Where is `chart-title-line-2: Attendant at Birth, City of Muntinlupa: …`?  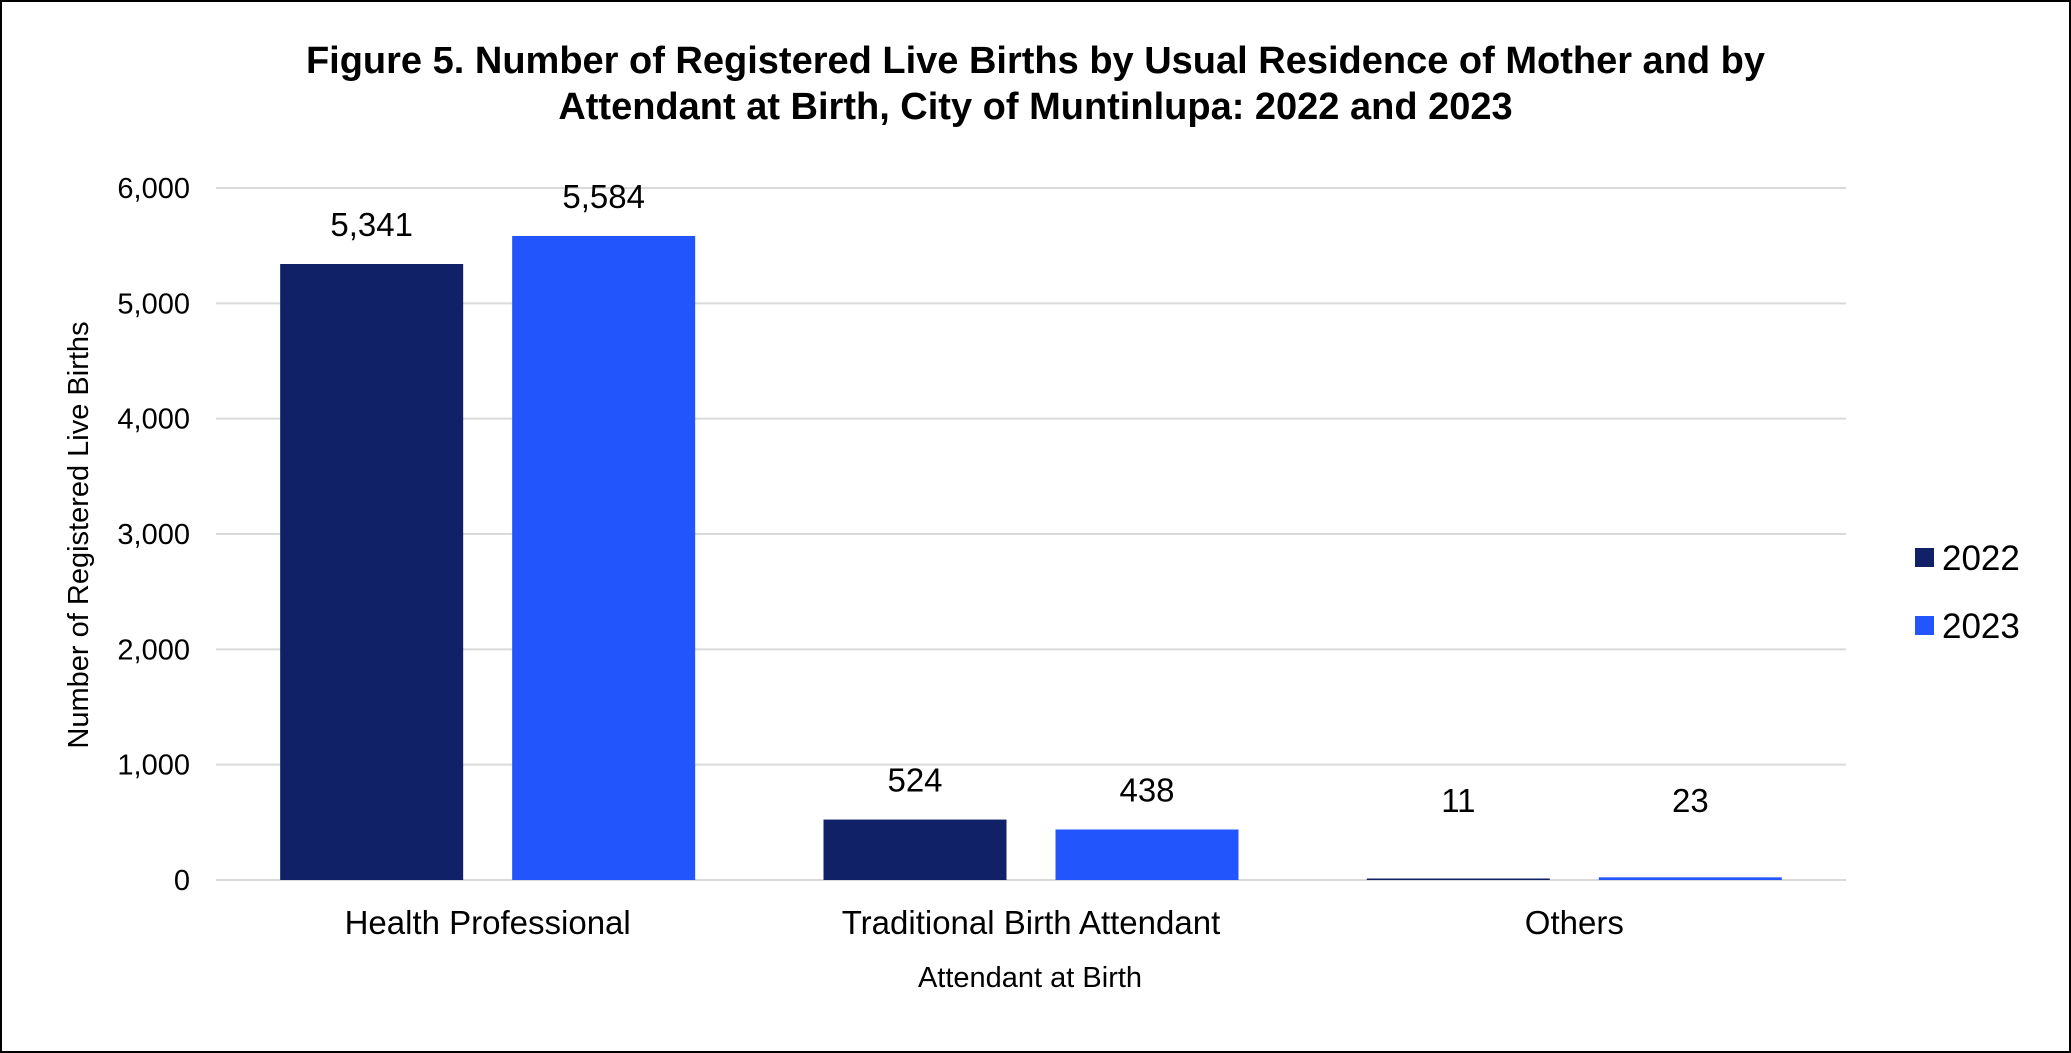 chart-title-line-2: Attendant at Birth, City of Muntinlupa: … is located at coordinates (1035, 107).